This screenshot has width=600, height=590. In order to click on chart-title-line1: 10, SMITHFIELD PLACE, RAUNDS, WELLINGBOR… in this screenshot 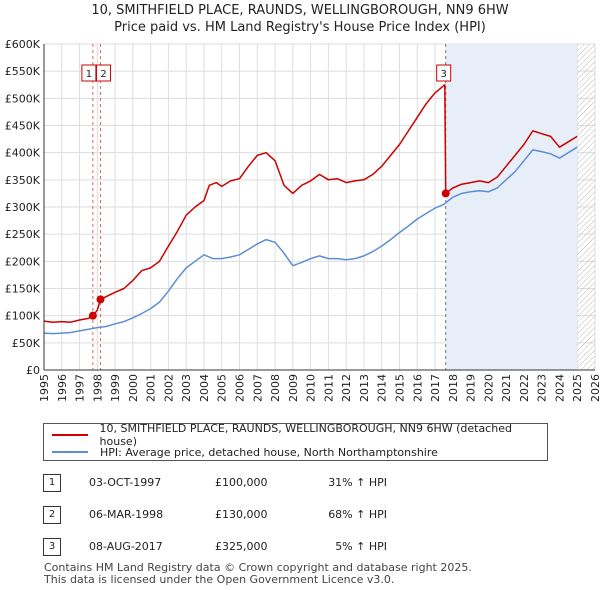, I will do `click(300, 10)`.